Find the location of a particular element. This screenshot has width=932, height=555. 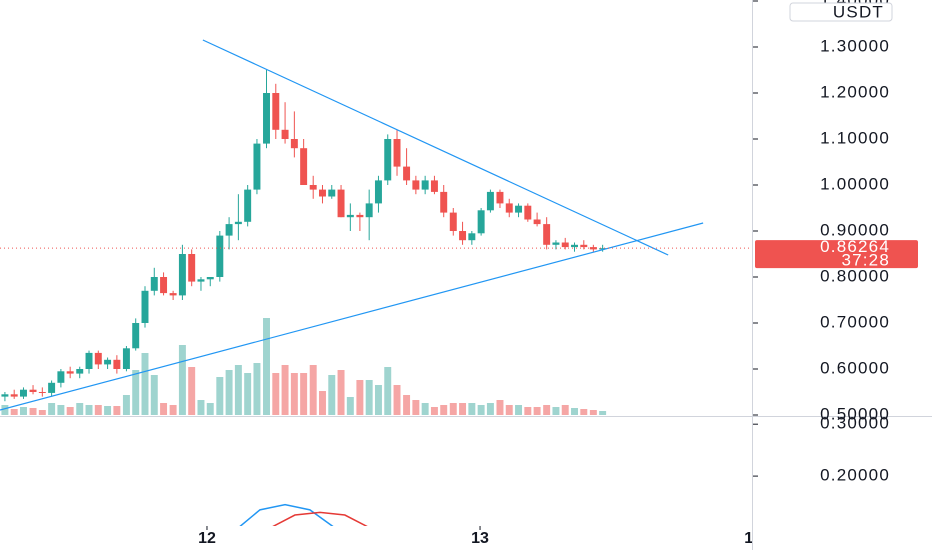

y-tick-label: 0.90000 is located at coordinates (855, 229).